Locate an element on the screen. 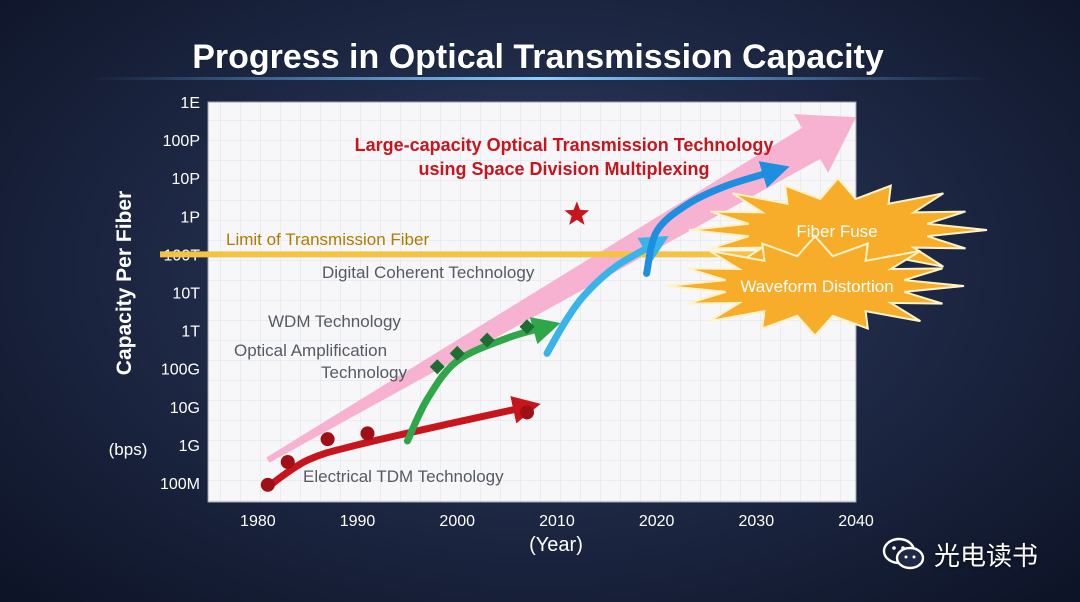 Image resolution: width=1080 pixels, height=602 pixels. y-tick-1E: 1E is located at coordinates (190, 103).